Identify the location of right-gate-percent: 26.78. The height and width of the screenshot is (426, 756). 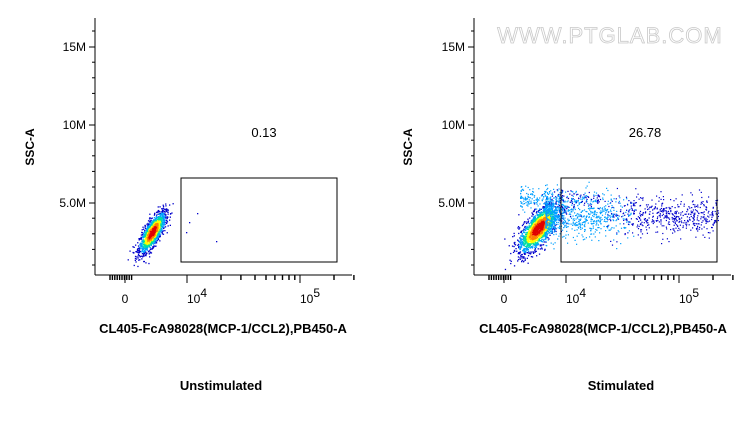
(645, 132).